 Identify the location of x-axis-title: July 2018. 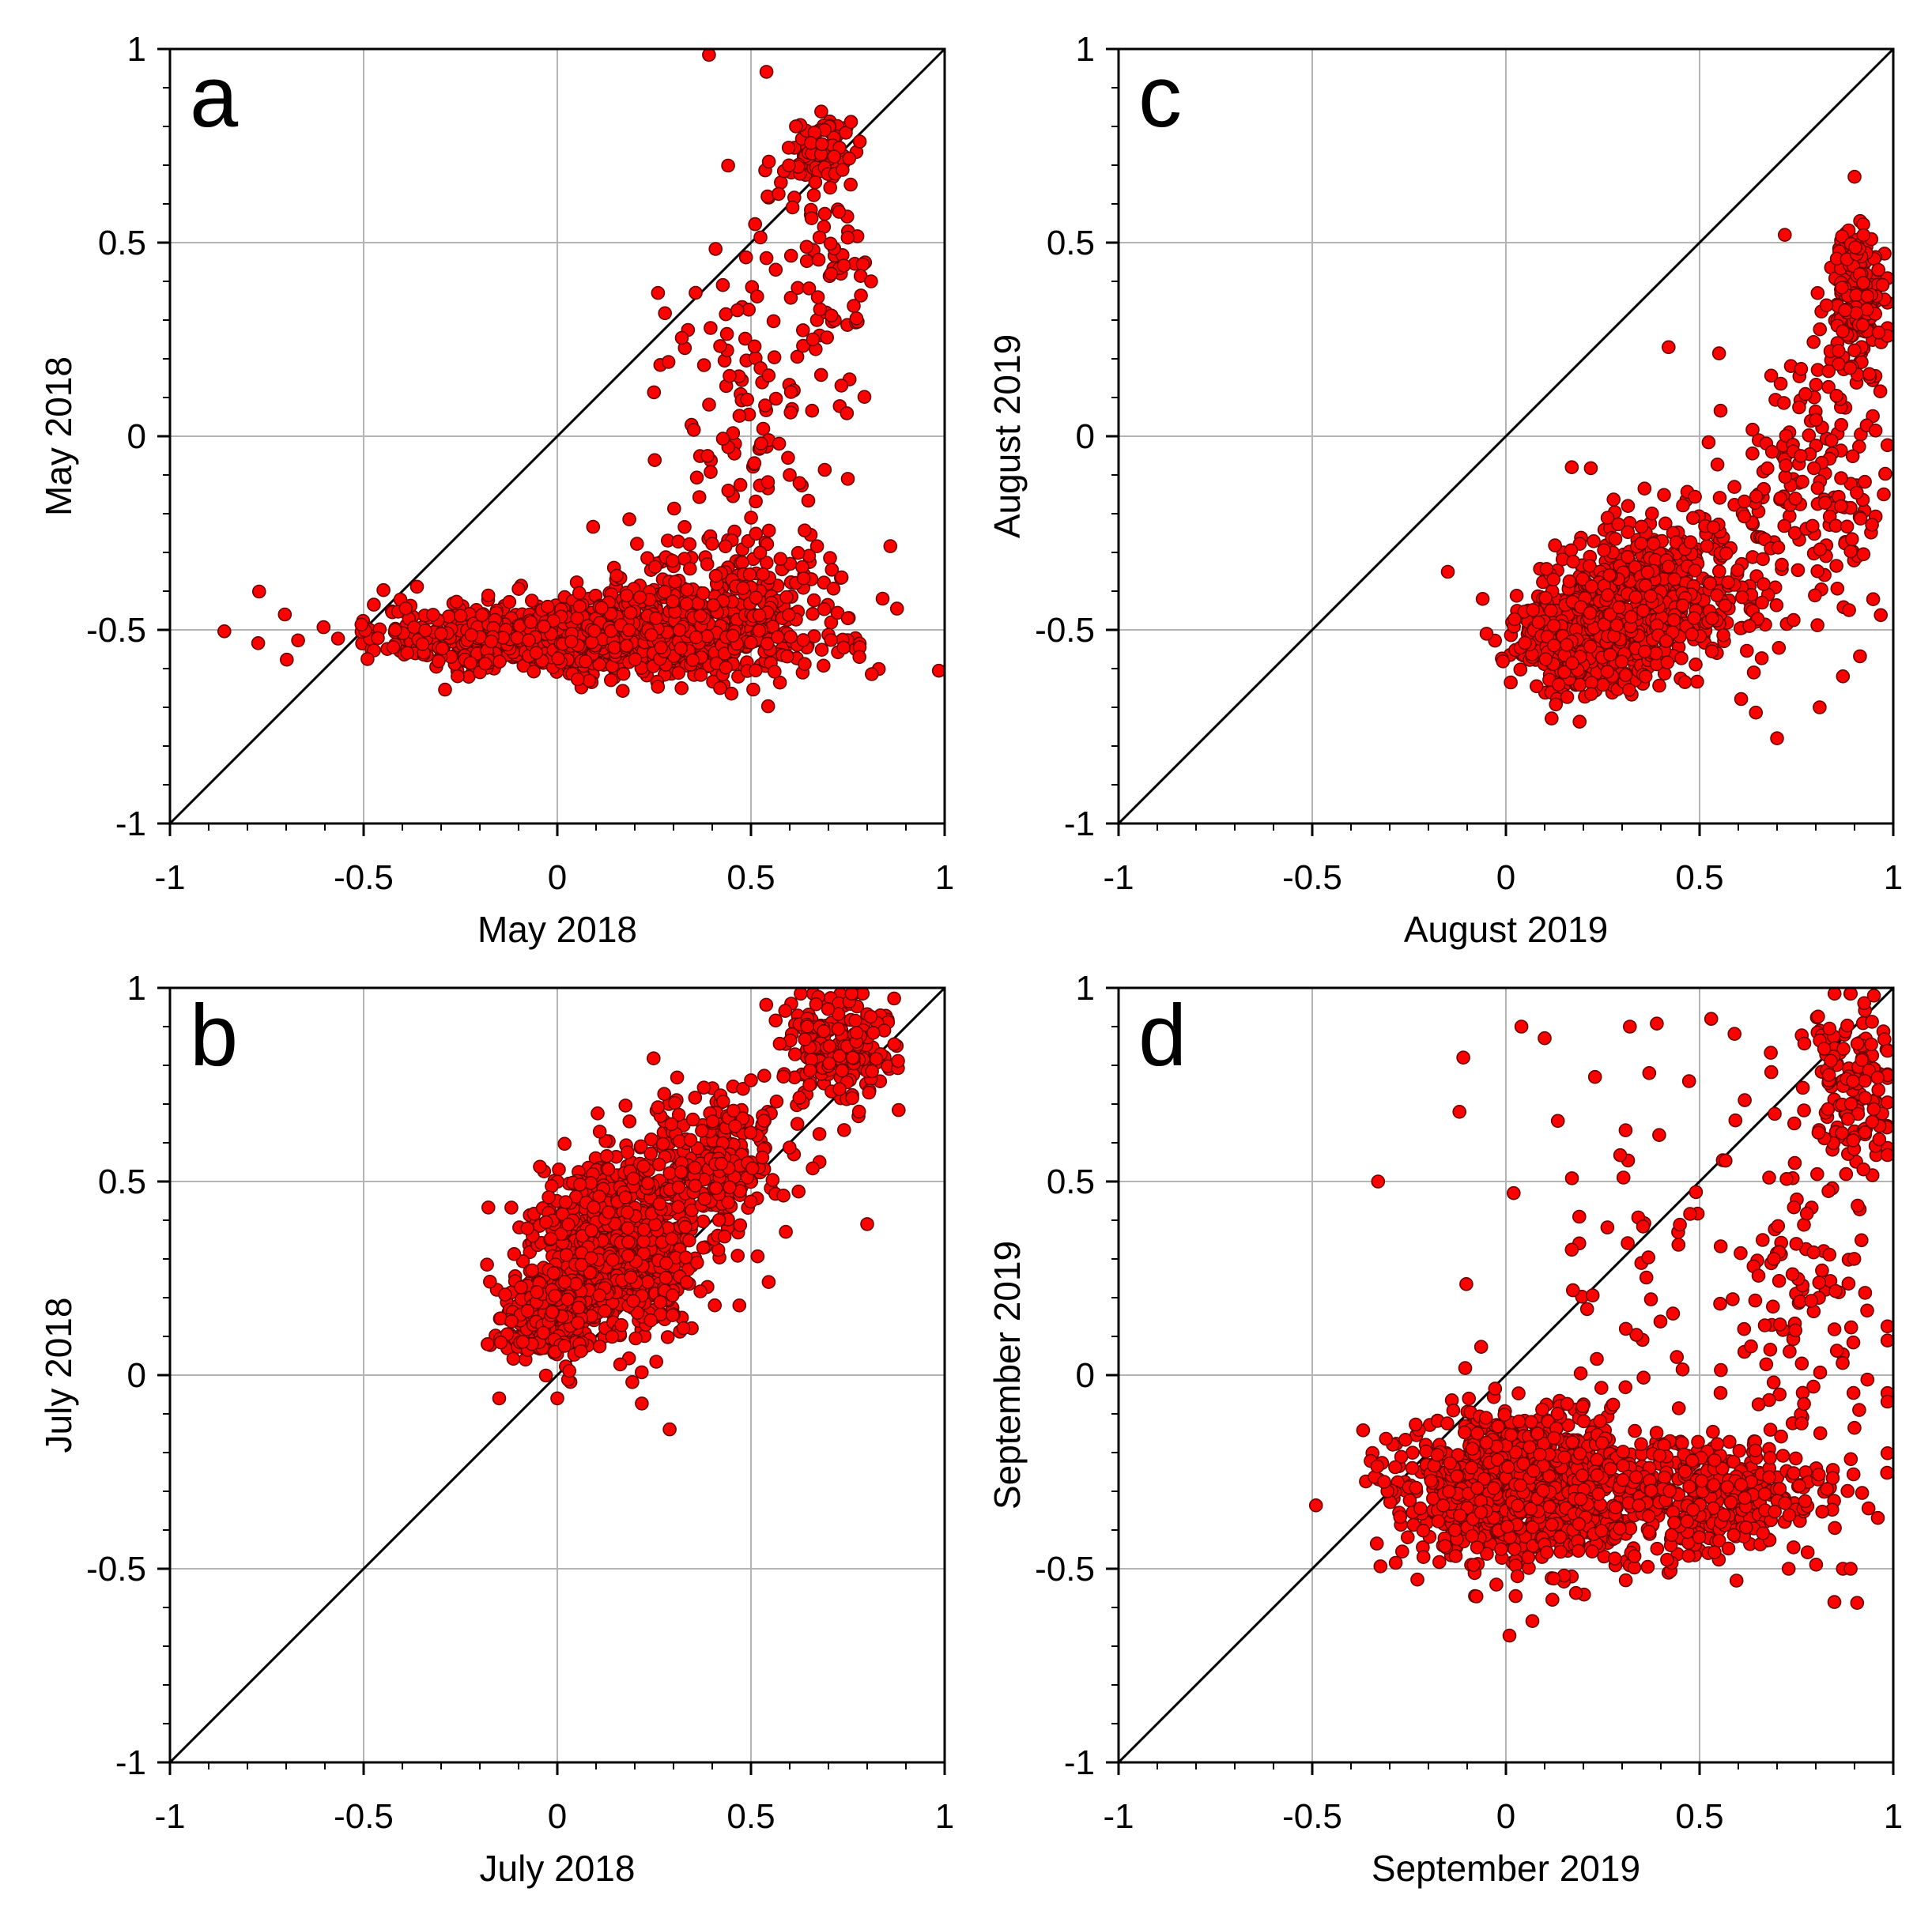
(558, 1868).